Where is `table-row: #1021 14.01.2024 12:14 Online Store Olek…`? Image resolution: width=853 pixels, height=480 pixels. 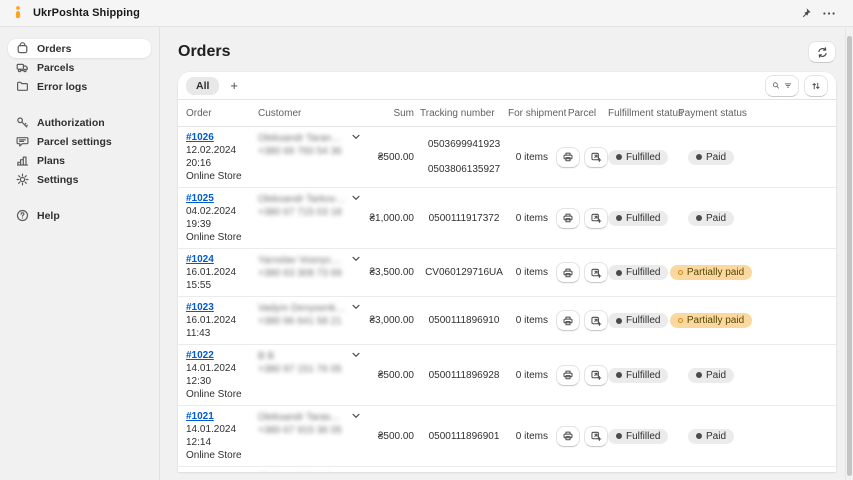
table-row: #1021 14.01.2024 12:14 Online Store Olek… is located at coordinates (507, 436).